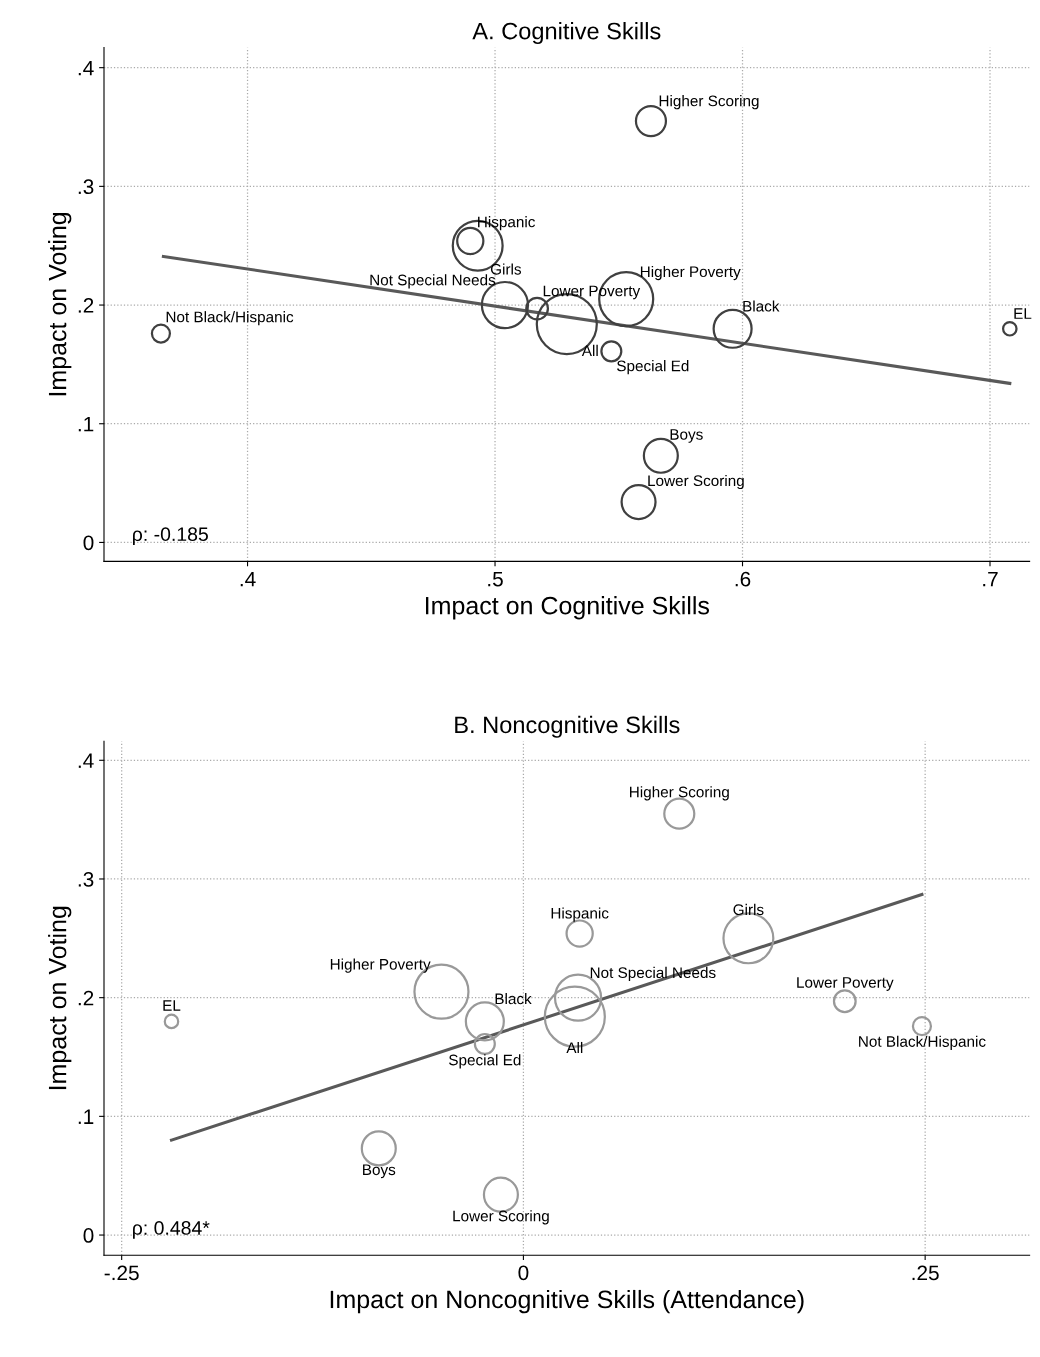 This screenshot has width=1040, height=1357. What do you see at coordinates (743, 579) in the screenshot?
I see `x-tick-label: .6` at bounding box center [743, 579].